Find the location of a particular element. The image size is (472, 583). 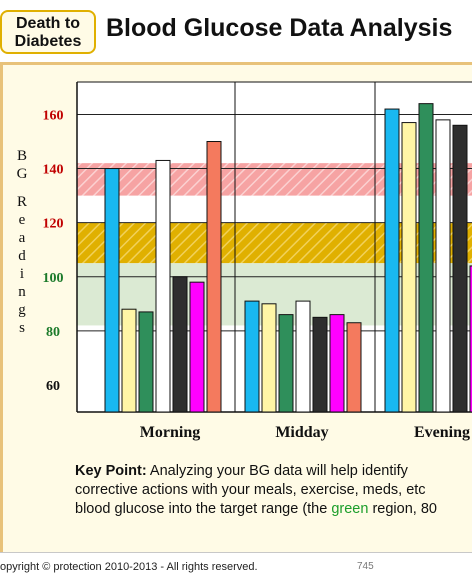

y-axis-label-char-9: g is located at coordinates (22, 310).